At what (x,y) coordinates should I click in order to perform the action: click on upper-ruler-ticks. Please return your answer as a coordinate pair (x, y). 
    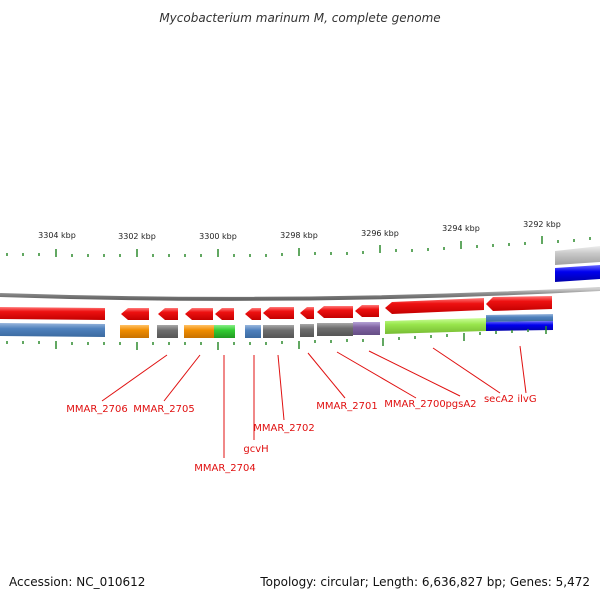
    Looking at the image, I should click on (298, 246).